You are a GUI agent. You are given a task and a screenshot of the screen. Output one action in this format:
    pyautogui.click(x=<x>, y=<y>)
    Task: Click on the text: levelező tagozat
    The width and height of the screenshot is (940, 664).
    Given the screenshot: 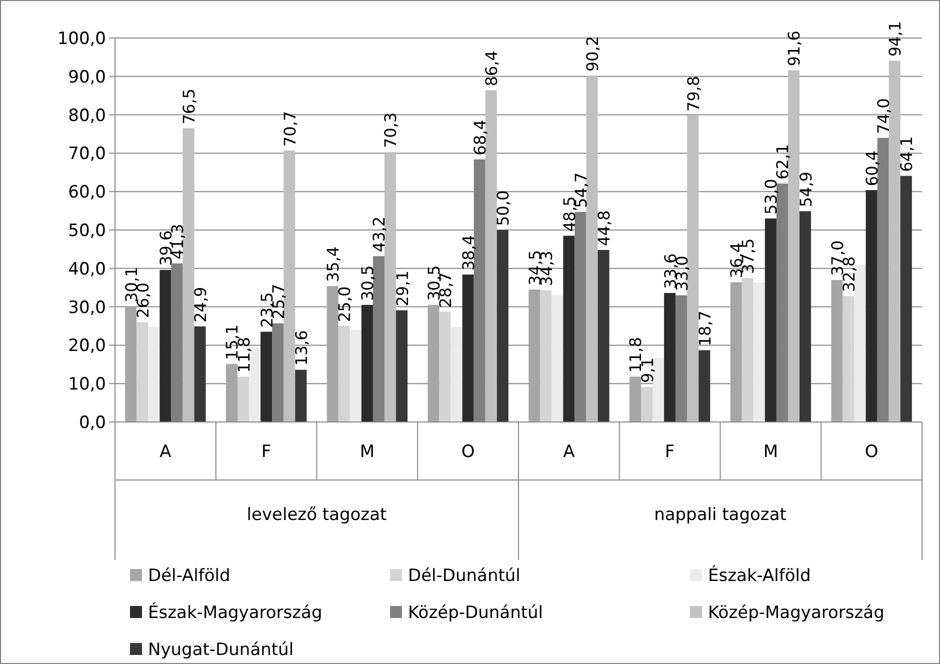 What is the action you would take?
    pyautogui.click(x=317, y=514)
    